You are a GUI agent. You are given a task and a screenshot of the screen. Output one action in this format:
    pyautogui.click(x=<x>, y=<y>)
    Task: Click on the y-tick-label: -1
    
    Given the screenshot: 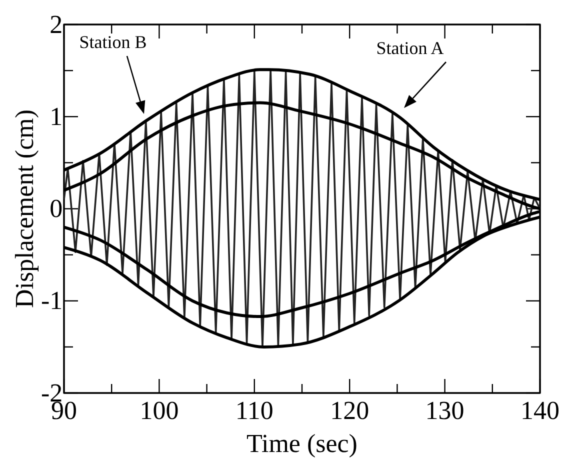 What is the action you would take?
    pyautogui.click(x=51, y=301)
    